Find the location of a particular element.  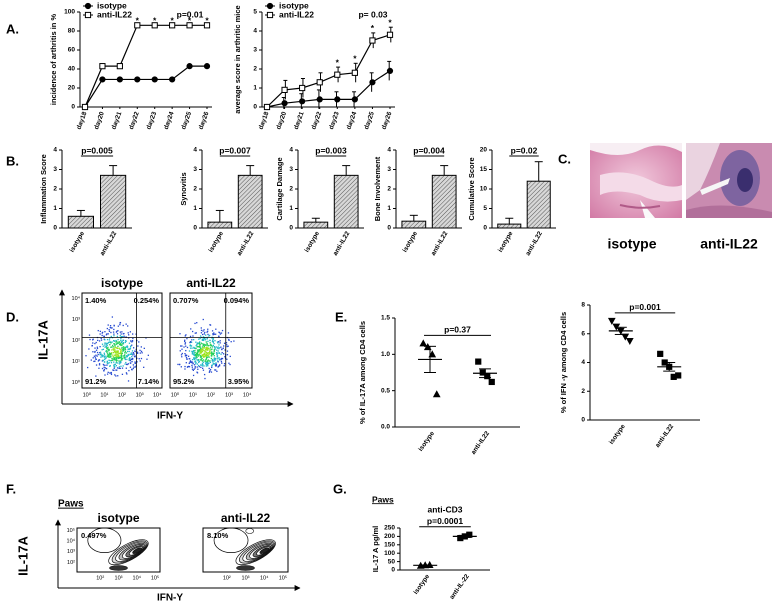

x-tick-label: anti-IL22 is located at coordinates (246, 243).